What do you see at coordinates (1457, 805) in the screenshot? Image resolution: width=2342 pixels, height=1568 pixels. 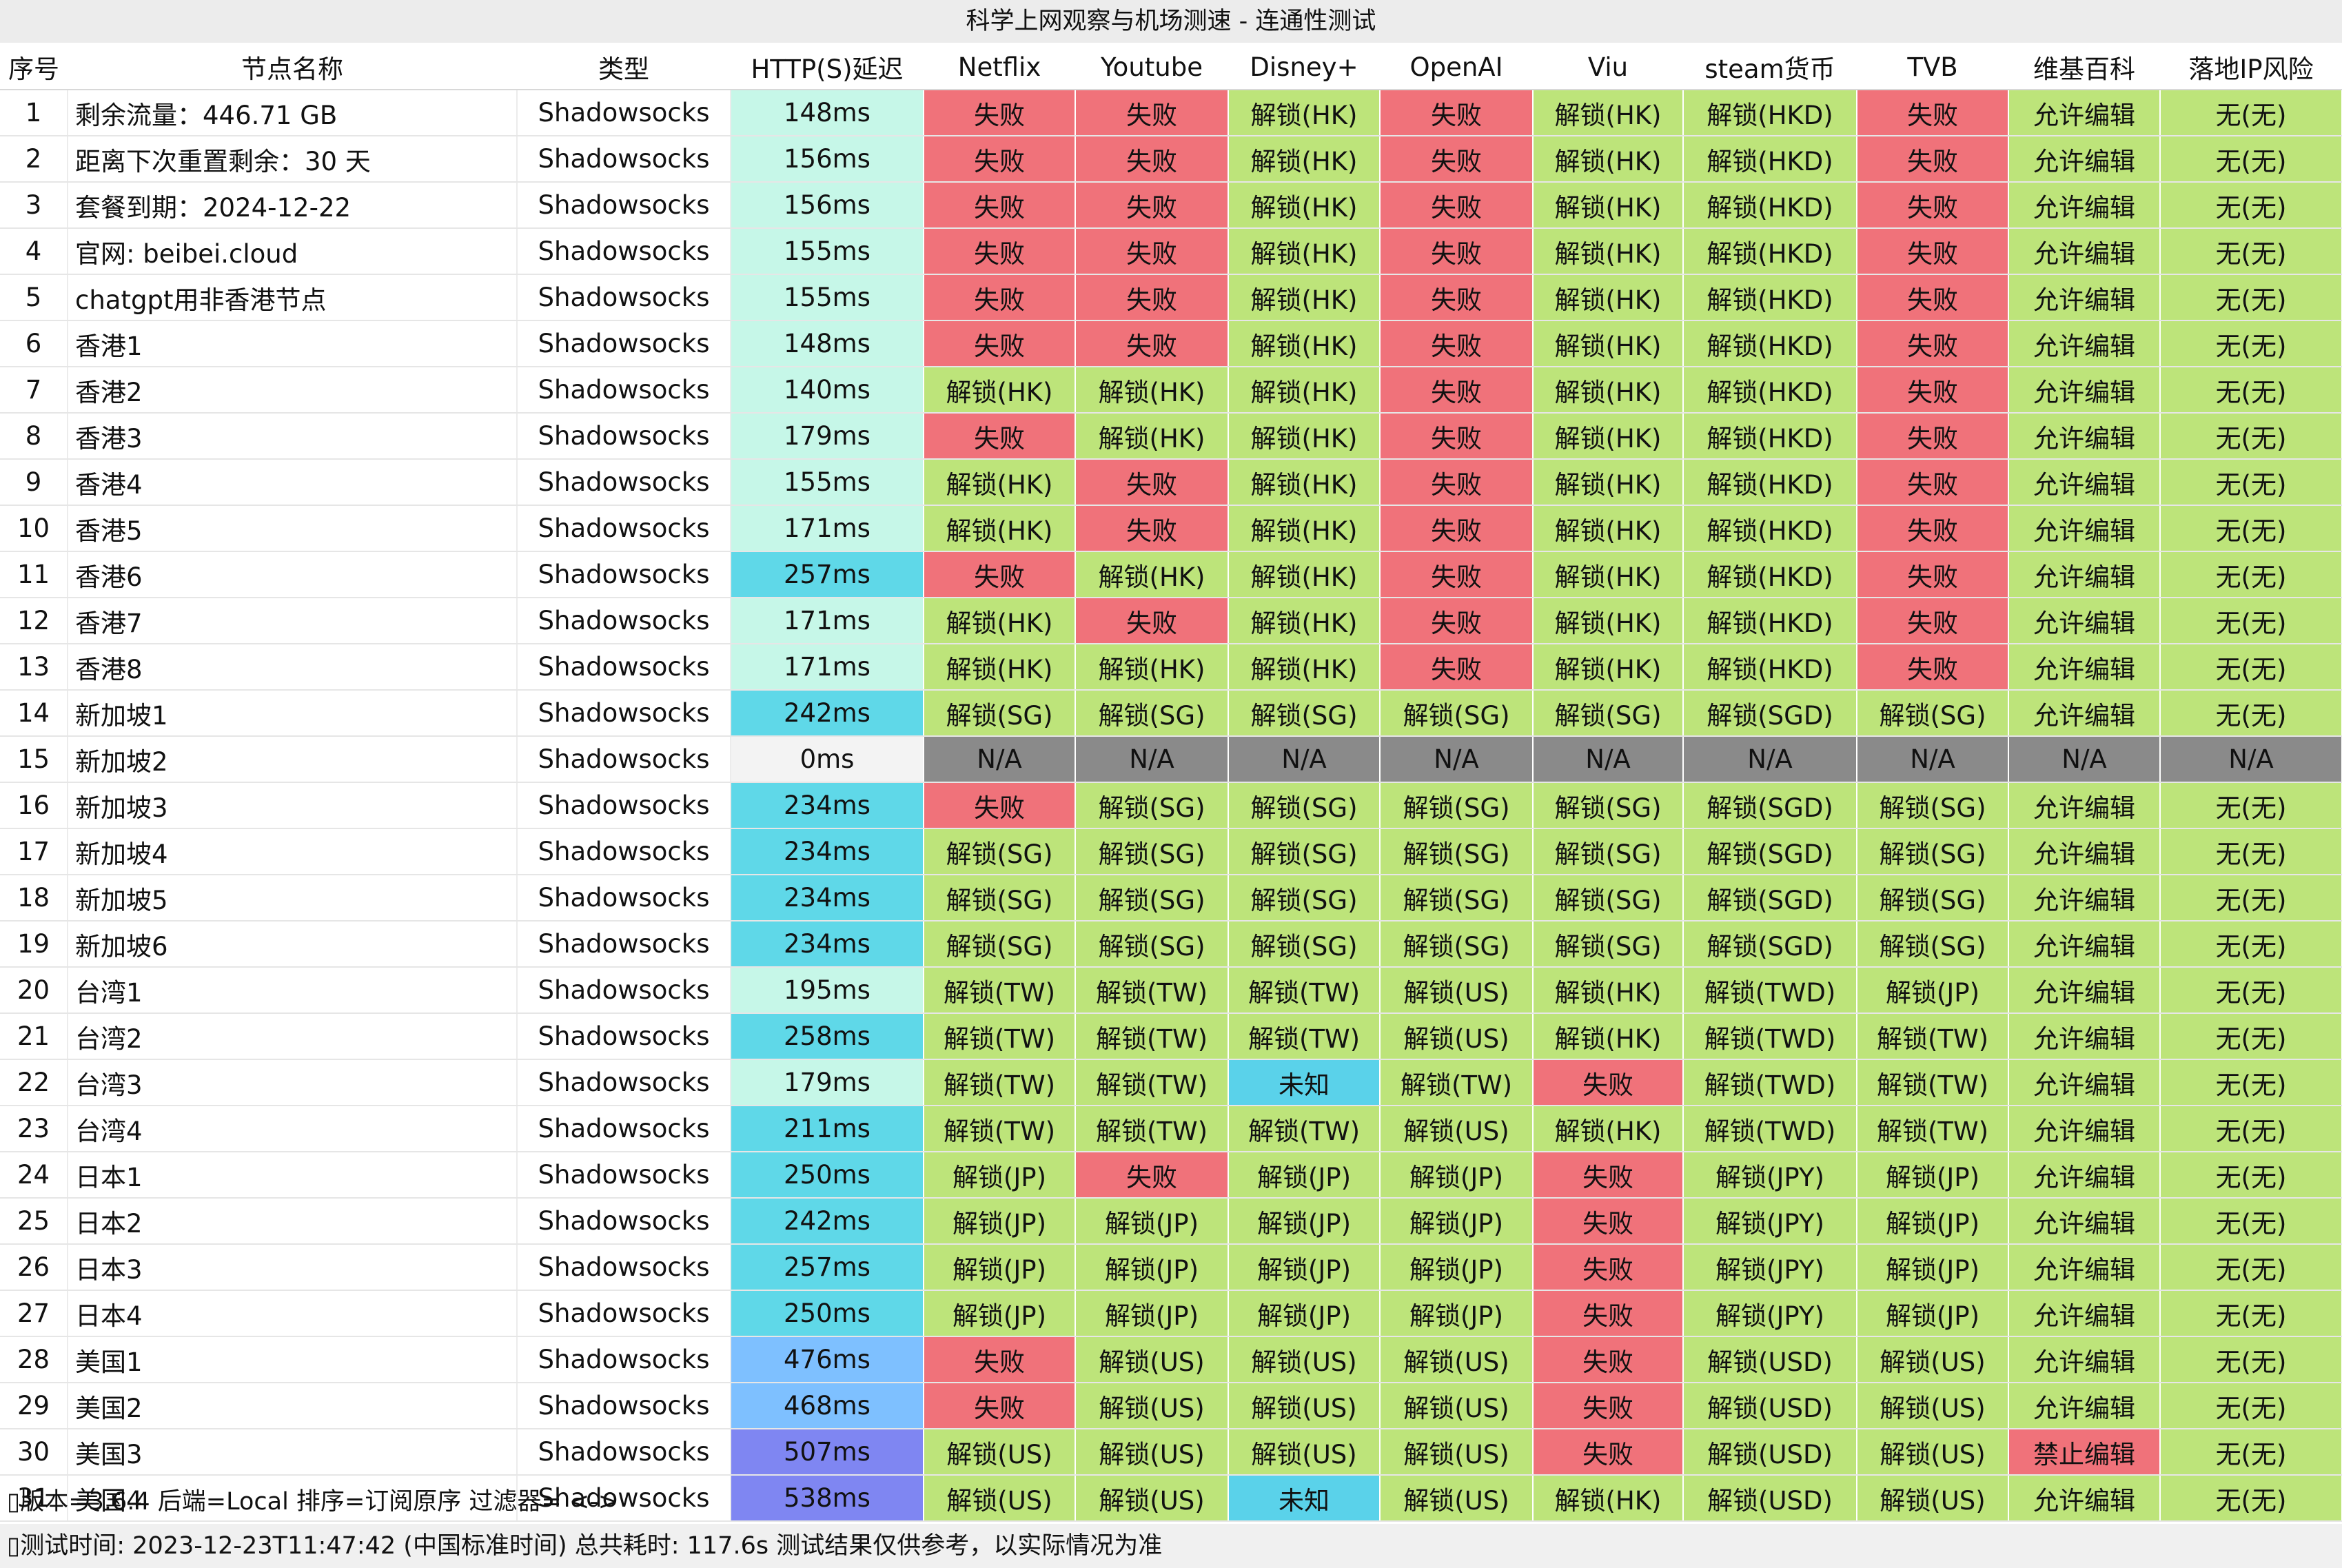 I see `cell-openai: 解锁(SG)` at bounding box center [1457, 805].